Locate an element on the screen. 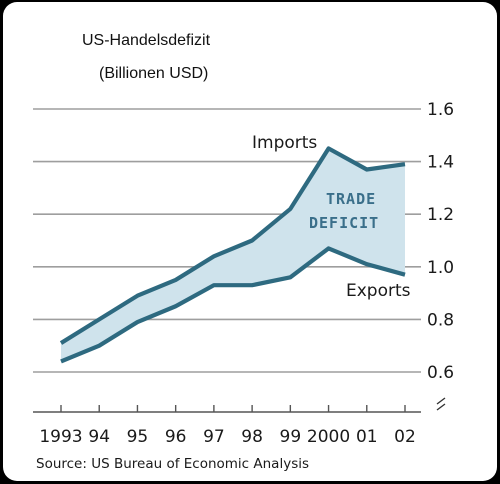  area-label-line2: DEFICIT is located at coordinates (344, 223).